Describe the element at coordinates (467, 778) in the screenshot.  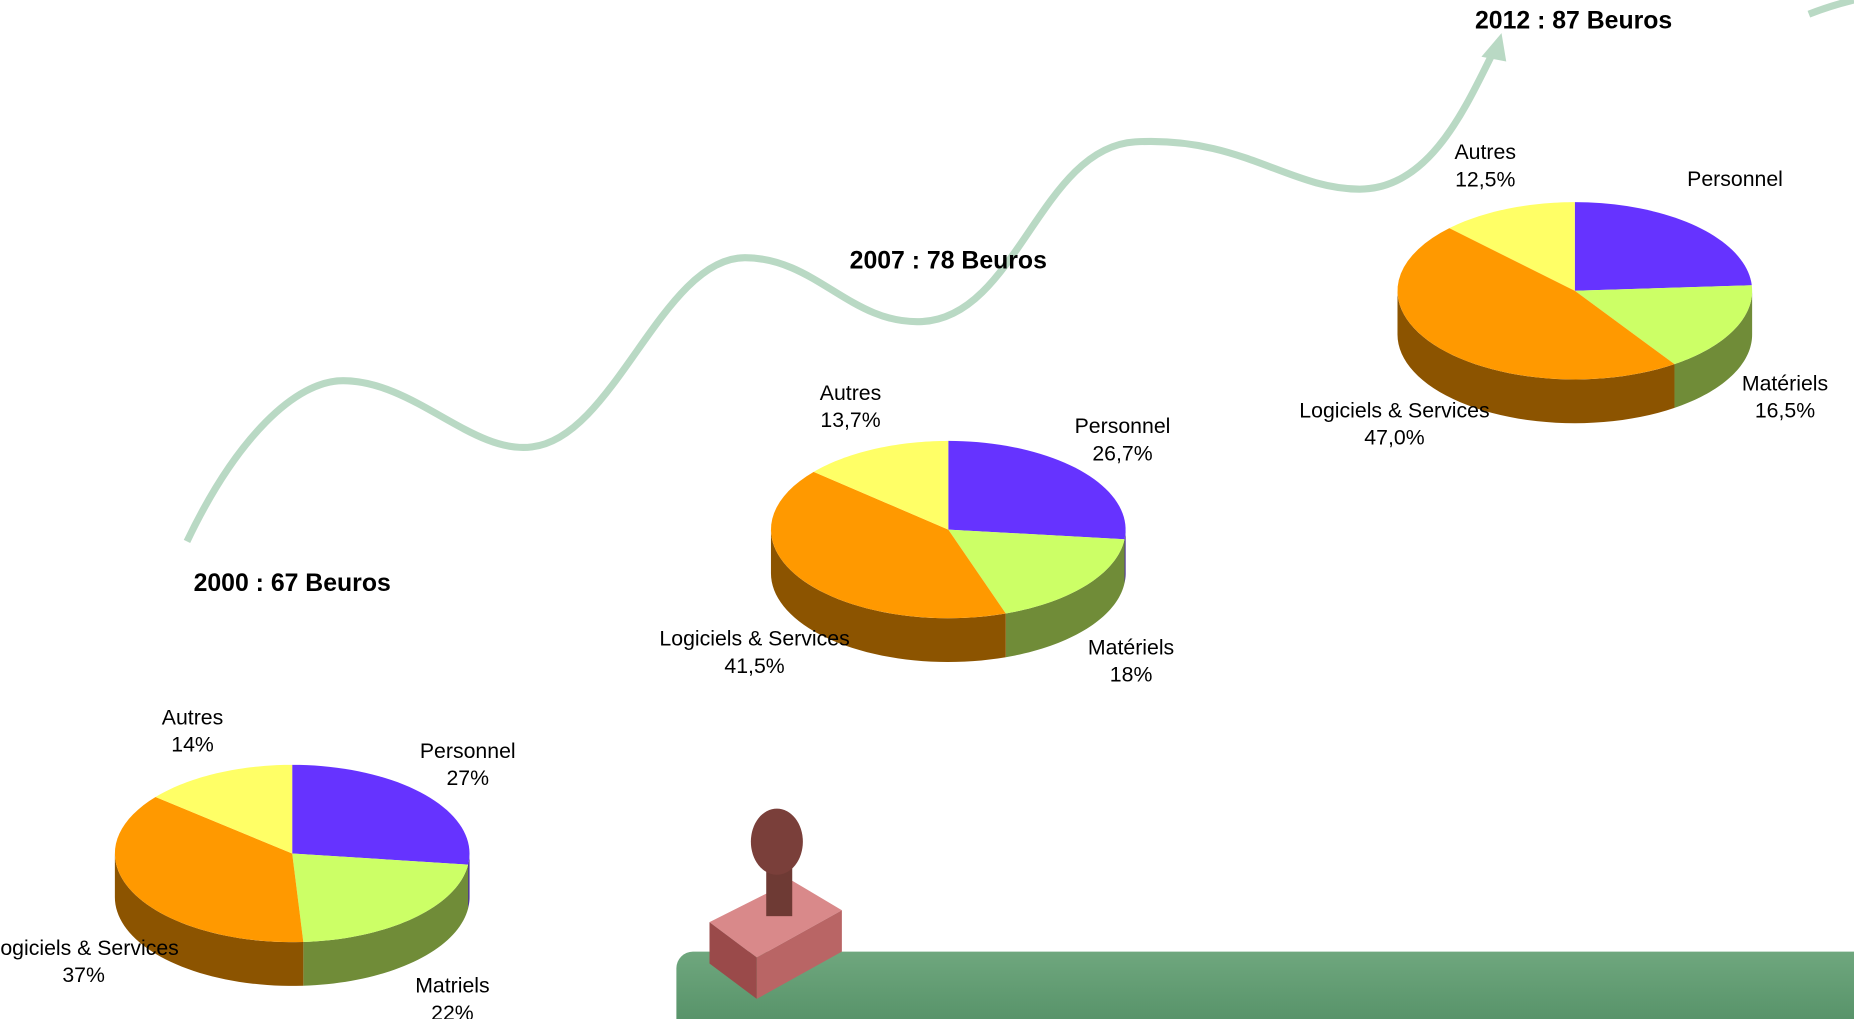
I see `slice-value-label: 27%` at that location.